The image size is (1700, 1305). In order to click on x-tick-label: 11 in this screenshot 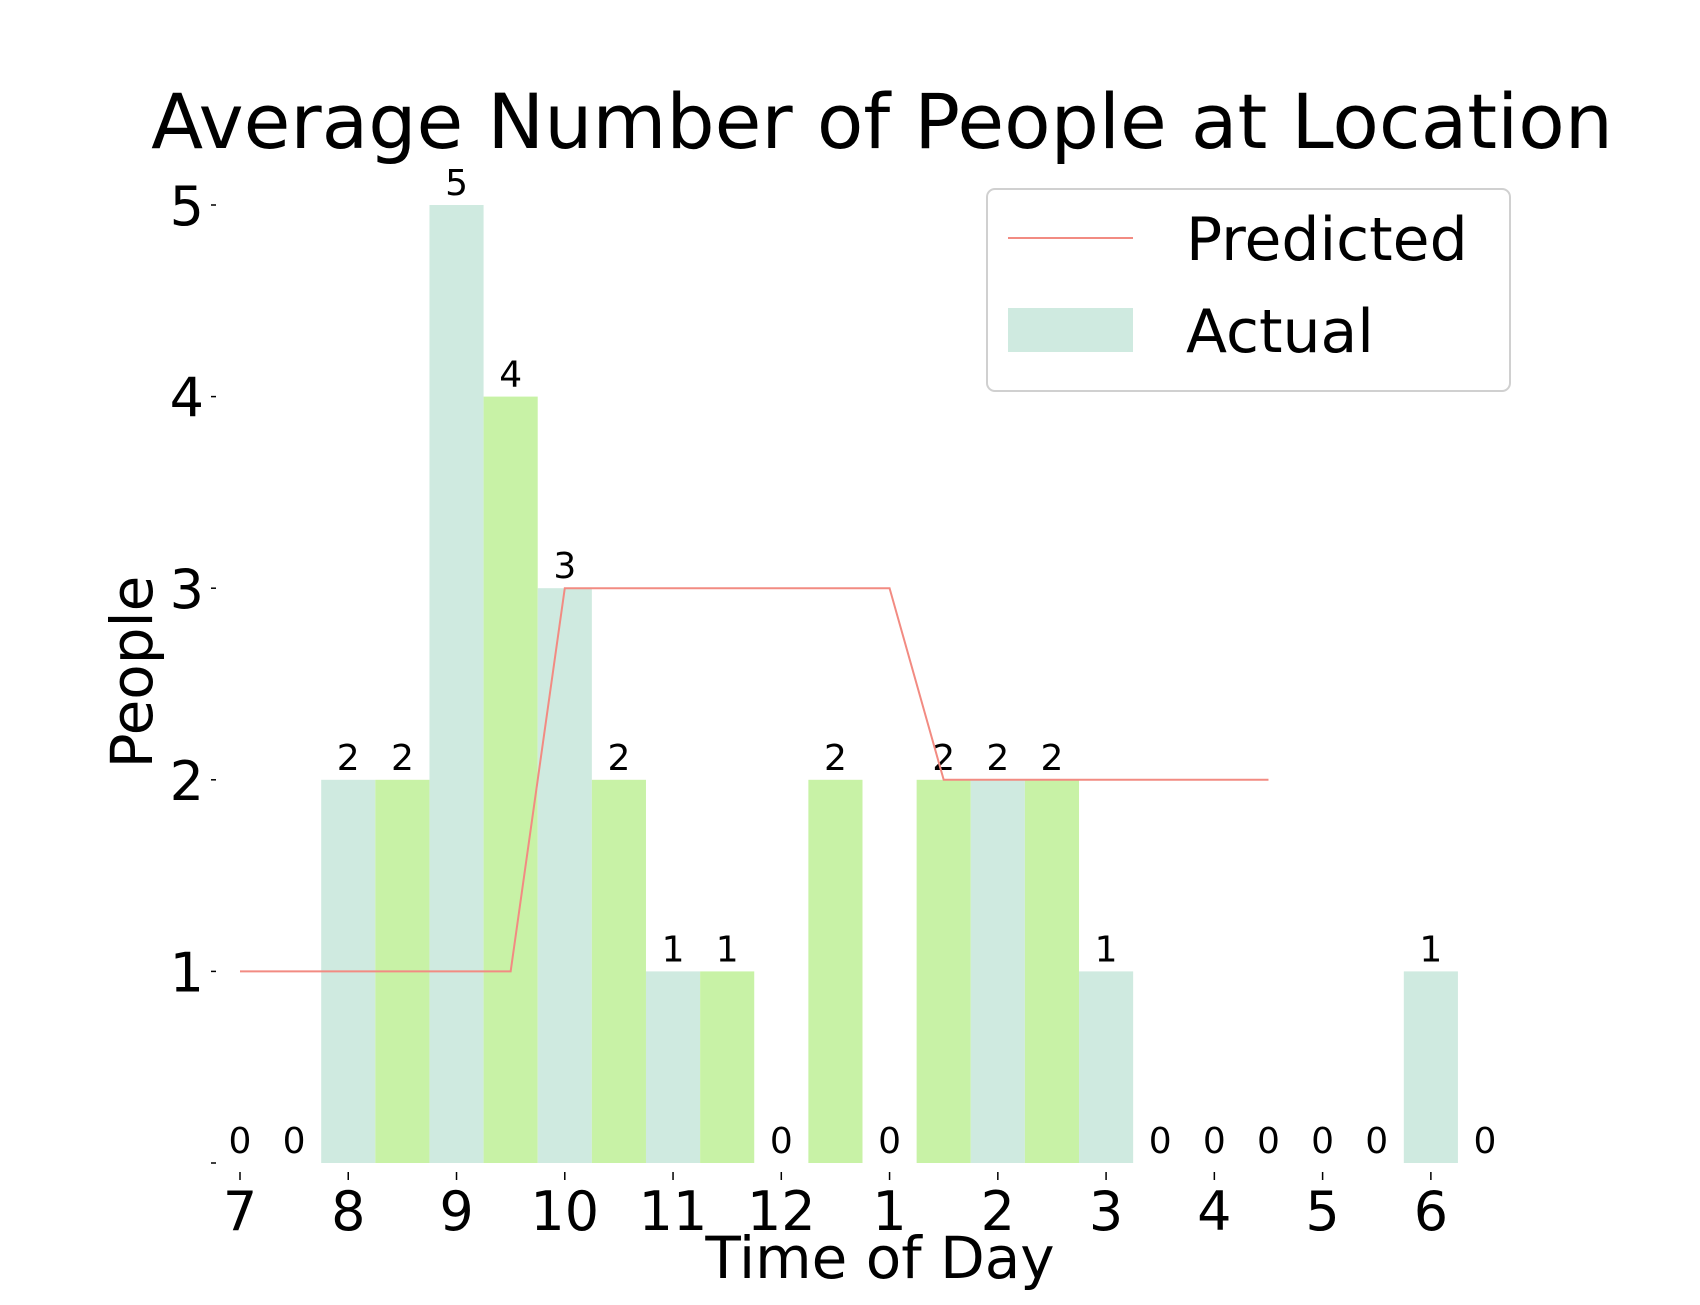, I will do `click(673, 1211)`.